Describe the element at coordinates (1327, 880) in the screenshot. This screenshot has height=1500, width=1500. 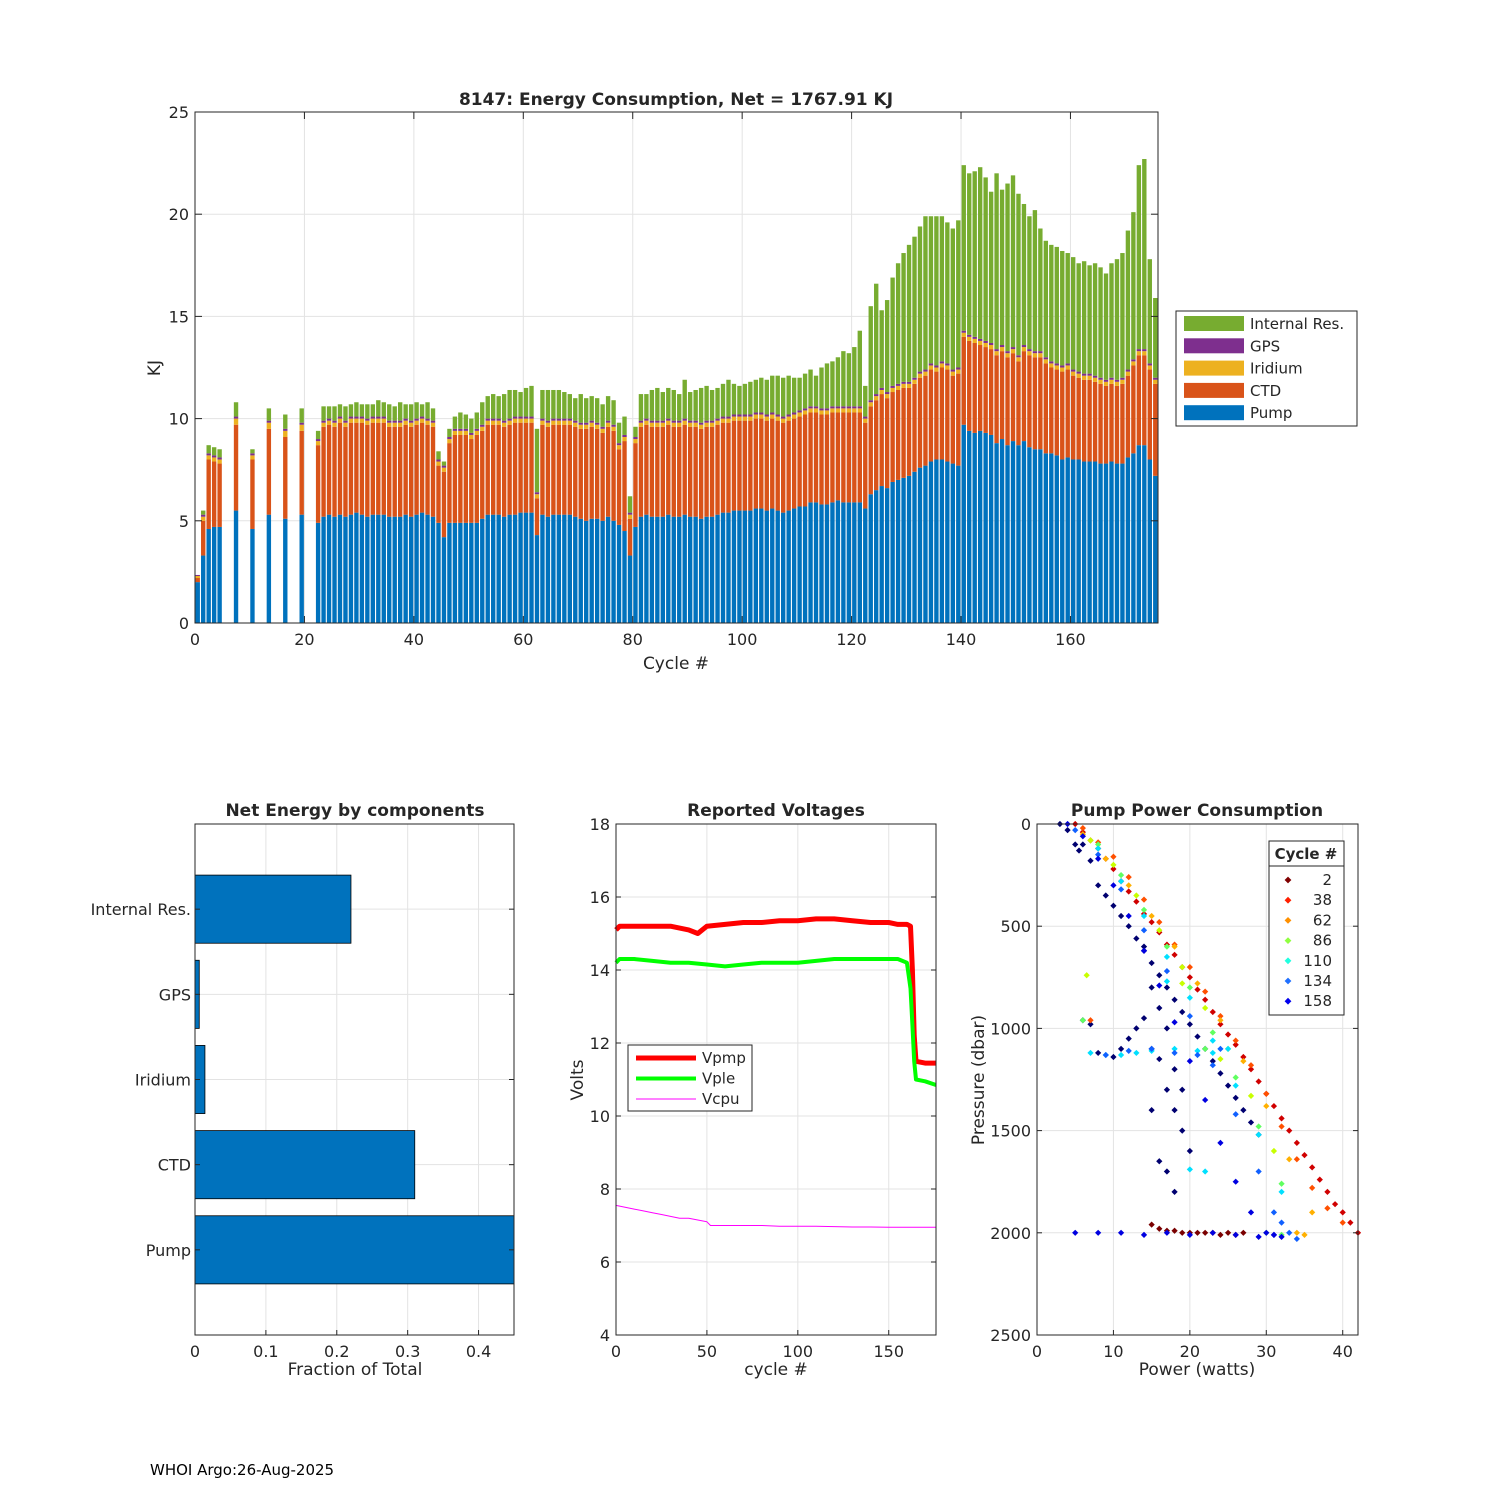
I see `pump-power-legend-label: 2` at that location.